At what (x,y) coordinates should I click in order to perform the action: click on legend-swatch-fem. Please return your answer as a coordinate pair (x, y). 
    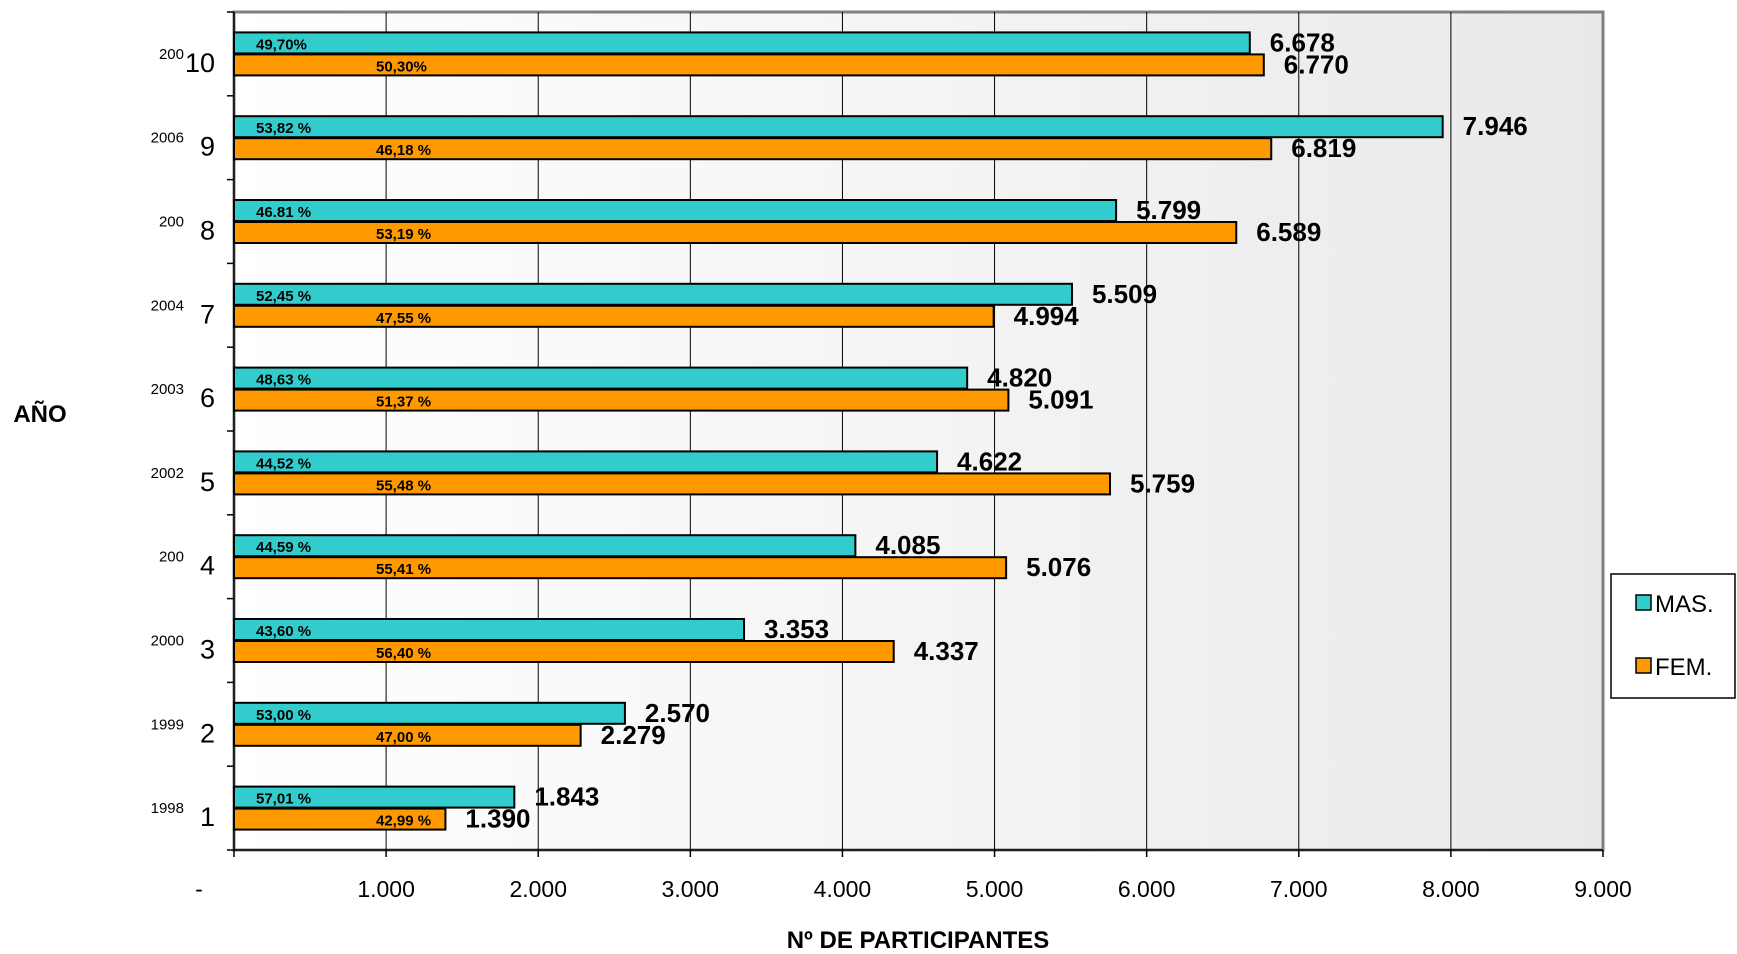
    Looking at the image, I should click on (1643, 665).